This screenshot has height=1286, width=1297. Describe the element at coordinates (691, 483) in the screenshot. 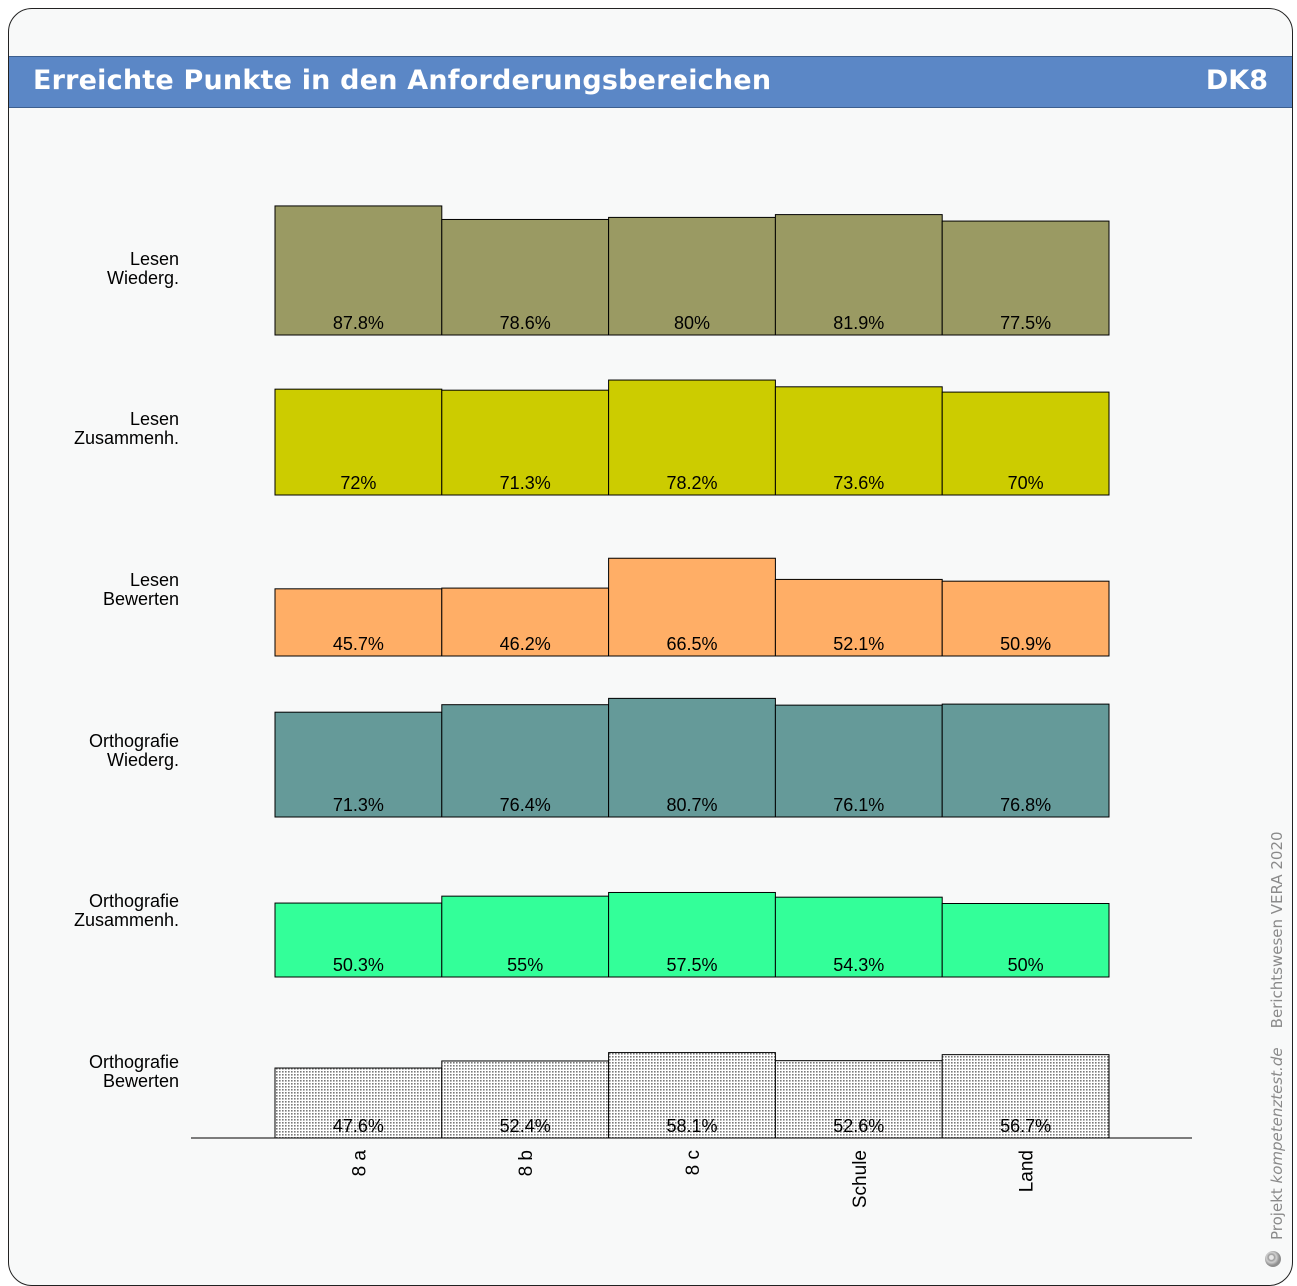

I see `value-label: 78.2%` at that location.